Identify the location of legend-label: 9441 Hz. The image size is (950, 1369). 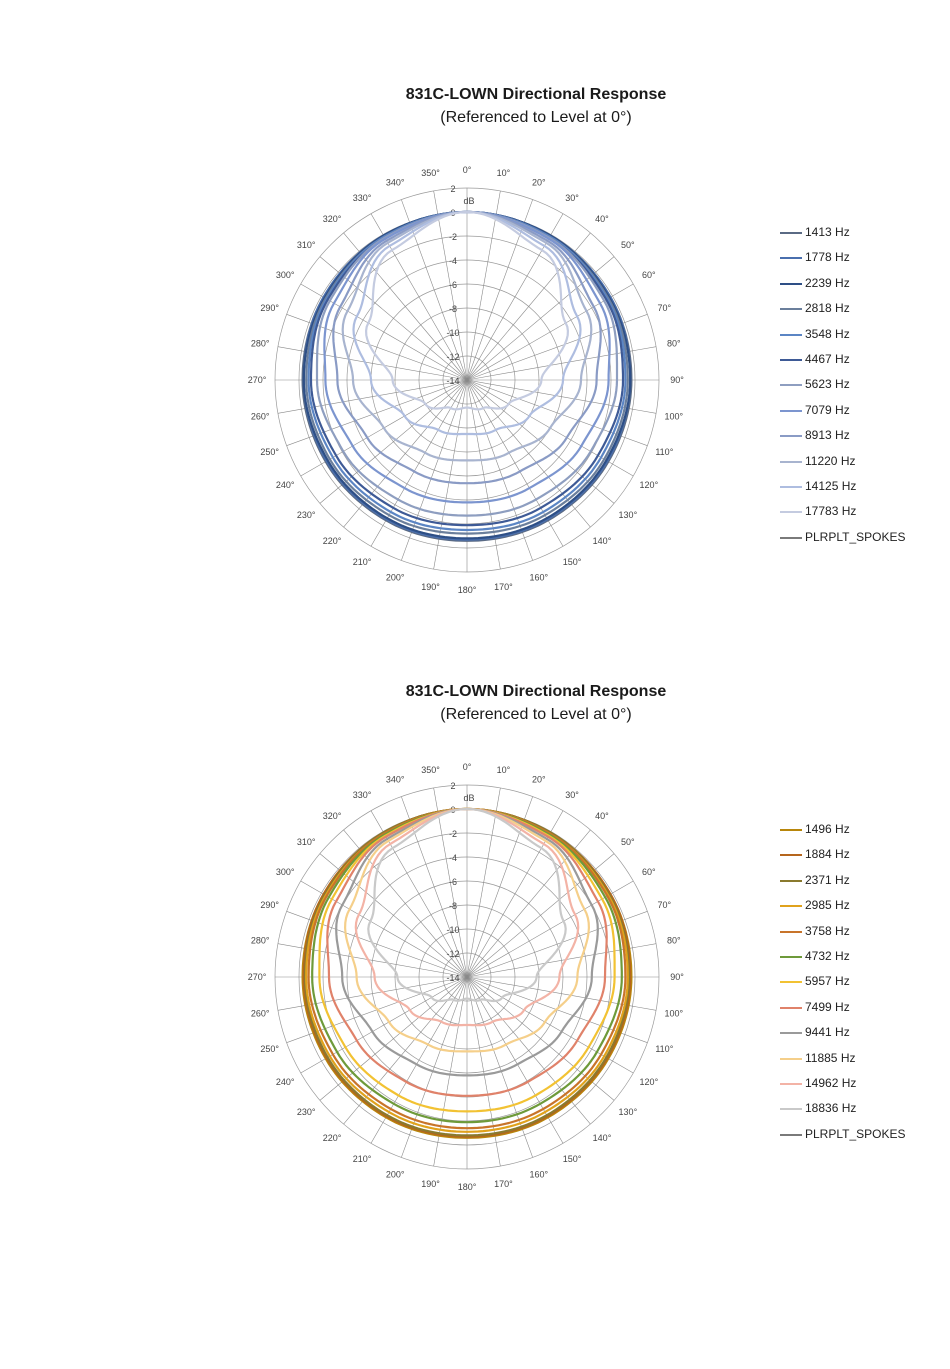
(827, 1032).